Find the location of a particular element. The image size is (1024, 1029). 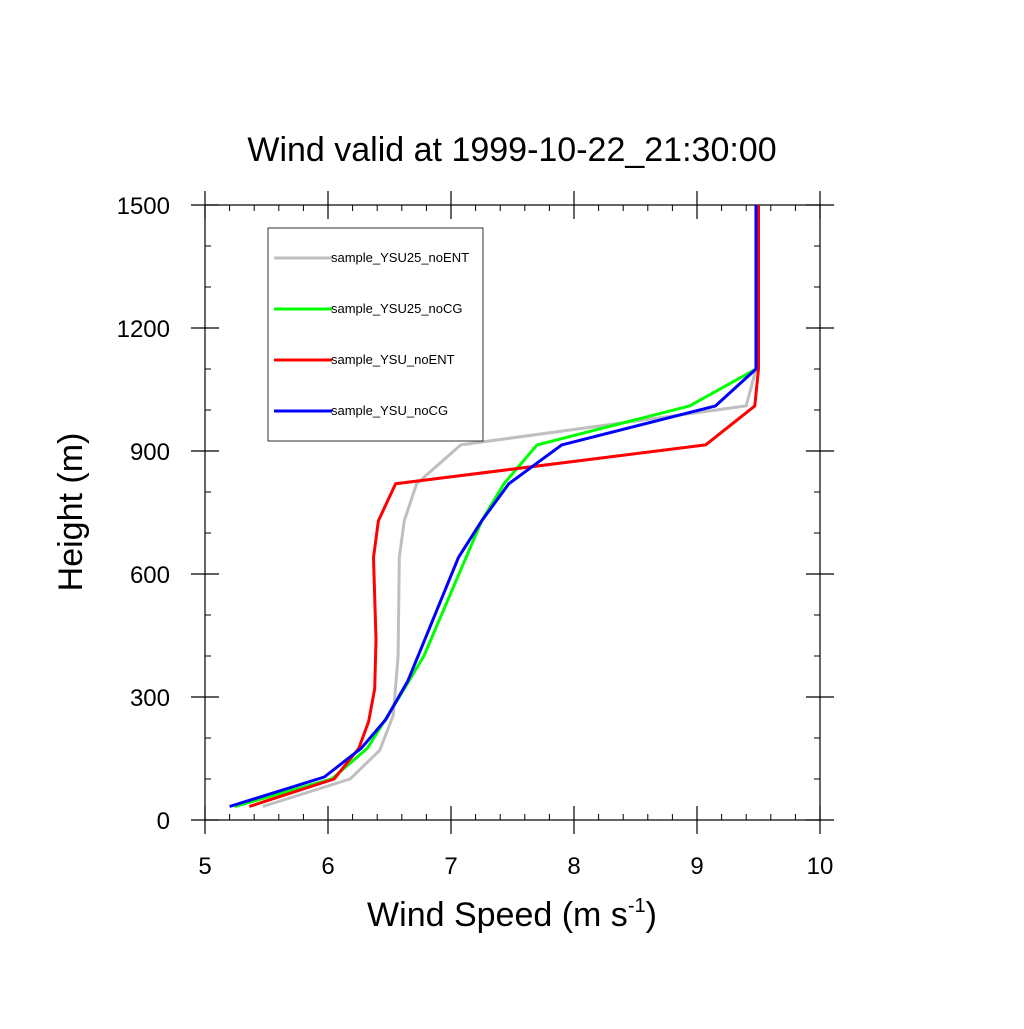

x-axis-title-suffix: ) is located at coordinates (651, 915).